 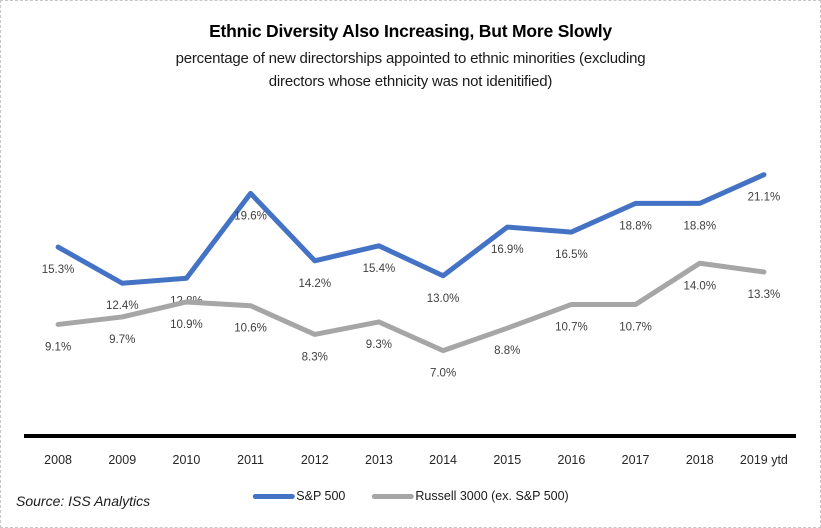 What do you see at coordinates (636, 460) in the screenshot?
I see `x-axis-label: 2017` at bounding box center [636, 460].